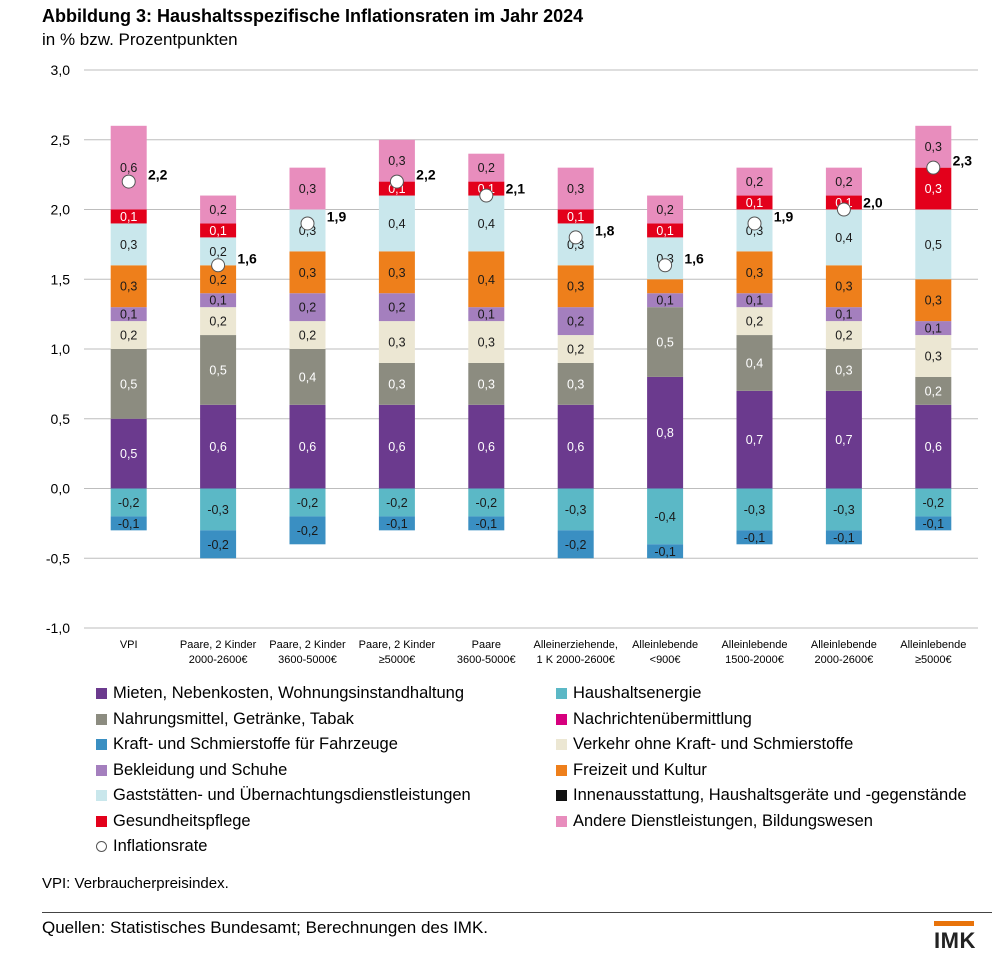 This screenshot has height=954, width=999. Describe the element at coordinates (426, 175) in the screenshot. I see `inflation-rate-label: 2,2` at that location.